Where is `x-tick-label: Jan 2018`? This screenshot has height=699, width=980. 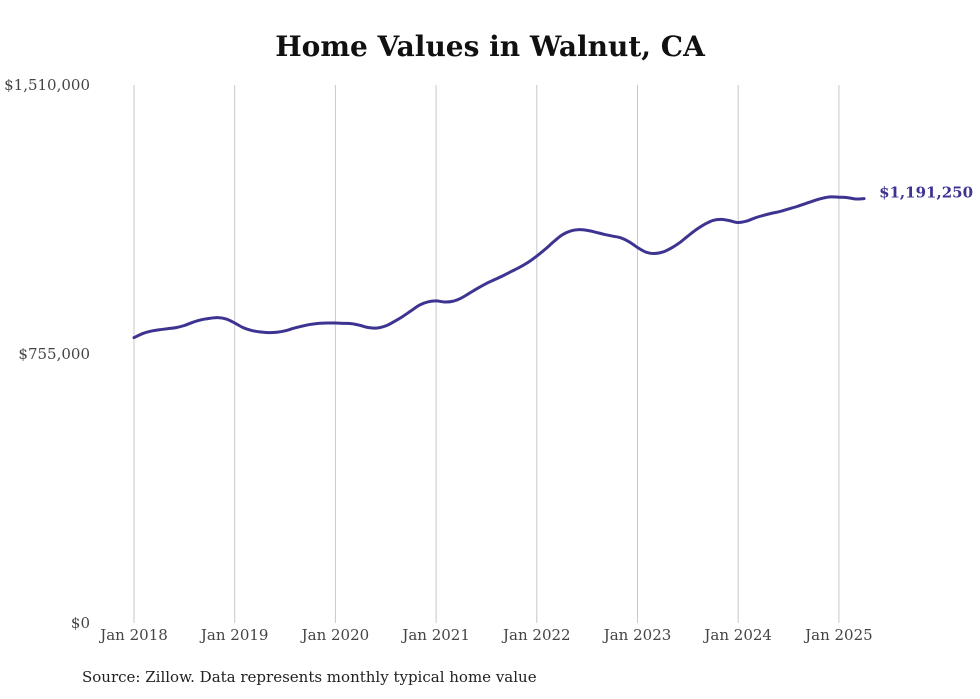
x-tick-label: Jan 2018 is located at coordinates (133, 635).